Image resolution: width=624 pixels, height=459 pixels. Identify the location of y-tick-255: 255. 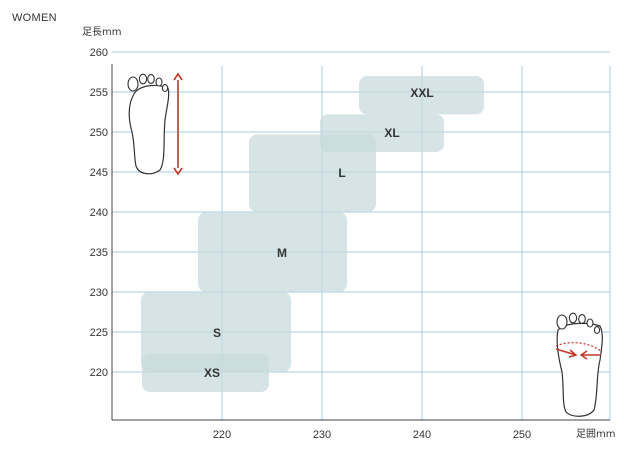
(99, 93).